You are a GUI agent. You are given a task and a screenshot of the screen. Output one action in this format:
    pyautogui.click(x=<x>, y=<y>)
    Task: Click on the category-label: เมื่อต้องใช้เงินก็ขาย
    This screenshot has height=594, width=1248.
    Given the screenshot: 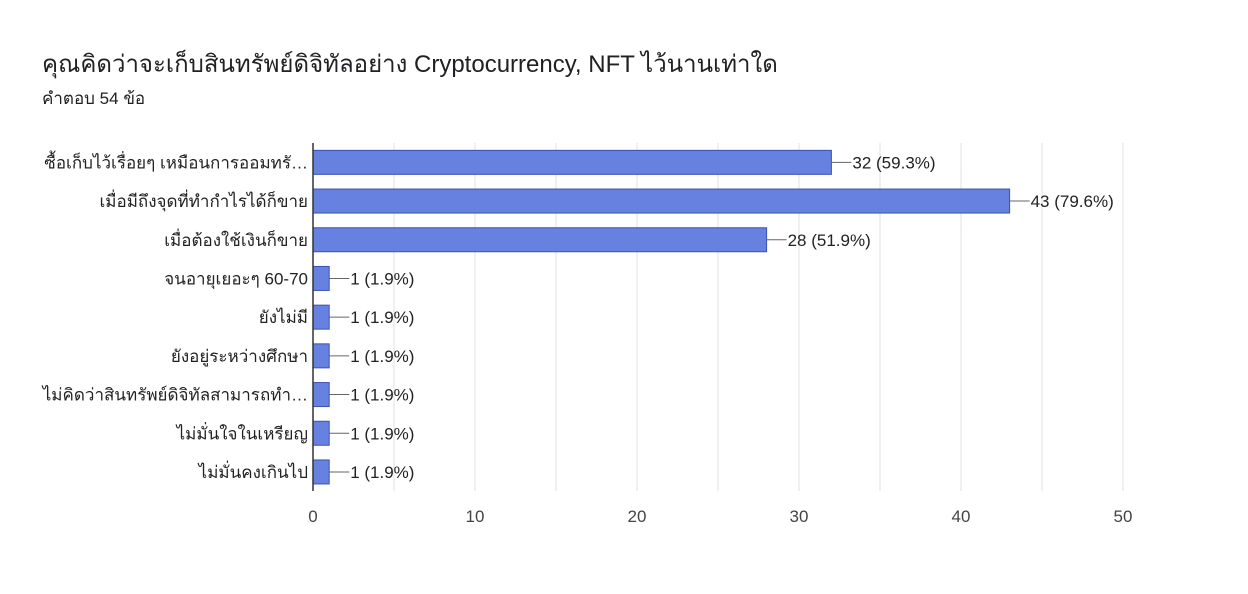 What is the action you would take?
    pyautogui.click(x=236, y=239)
    